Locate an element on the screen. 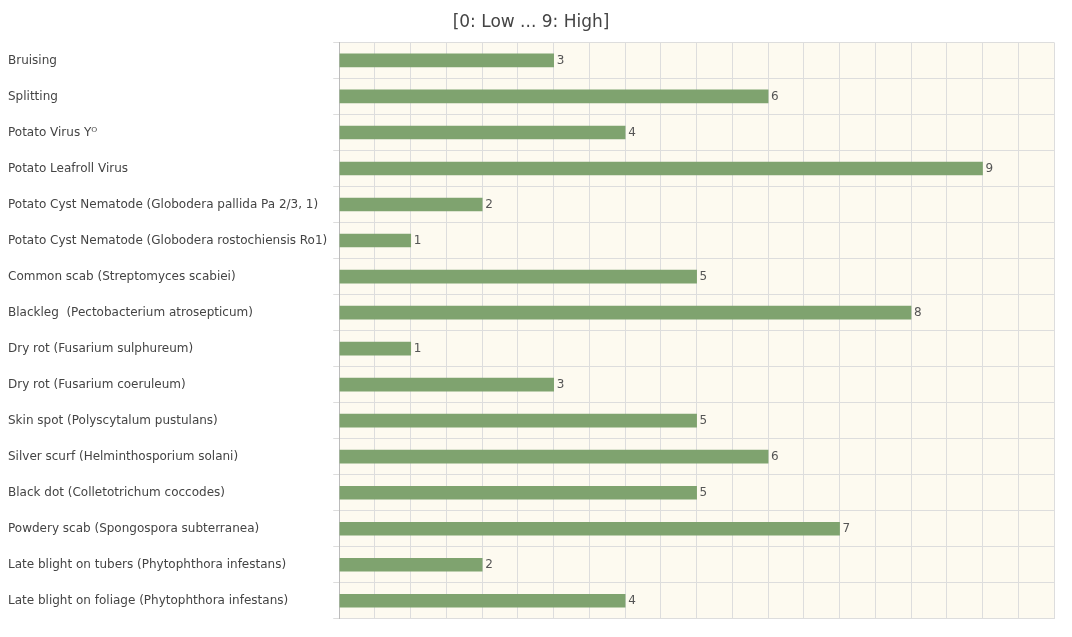 This screenshot has height=637, width=1072. y-tick-label: Potato Virus Yᴼ is located at coordinates (53, 131).